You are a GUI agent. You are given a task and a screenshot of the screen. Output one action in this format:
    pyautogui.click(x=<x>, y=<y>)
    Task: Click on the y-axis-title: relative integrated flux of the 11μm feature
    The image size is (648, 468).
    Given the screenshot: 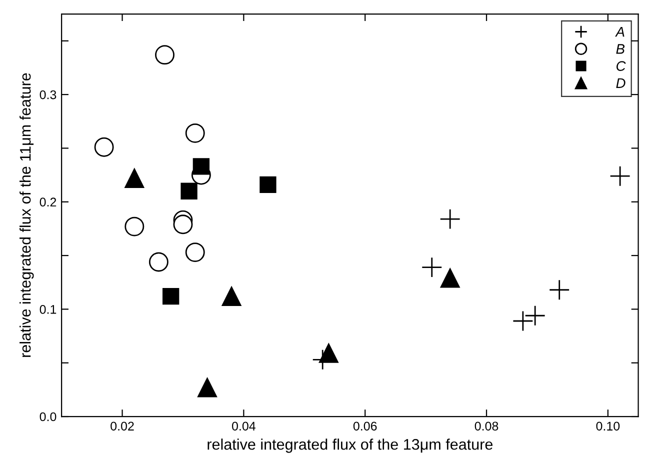 What is the action you would take?
    pyautogui.click(x=27, y=215)
    